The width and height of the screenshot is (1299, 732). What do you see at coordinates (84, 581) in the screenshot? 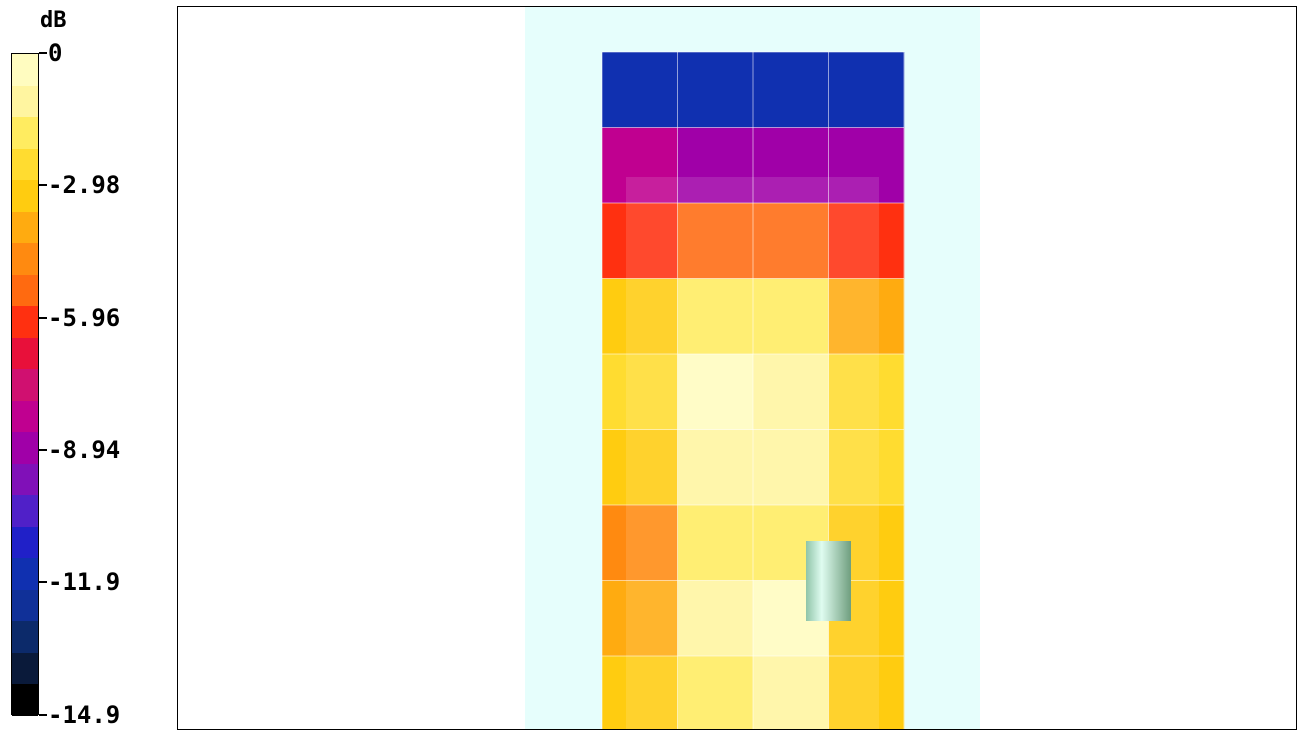
I see `colorbar-tick-label: -11.9` at bounding box center [84, 581].